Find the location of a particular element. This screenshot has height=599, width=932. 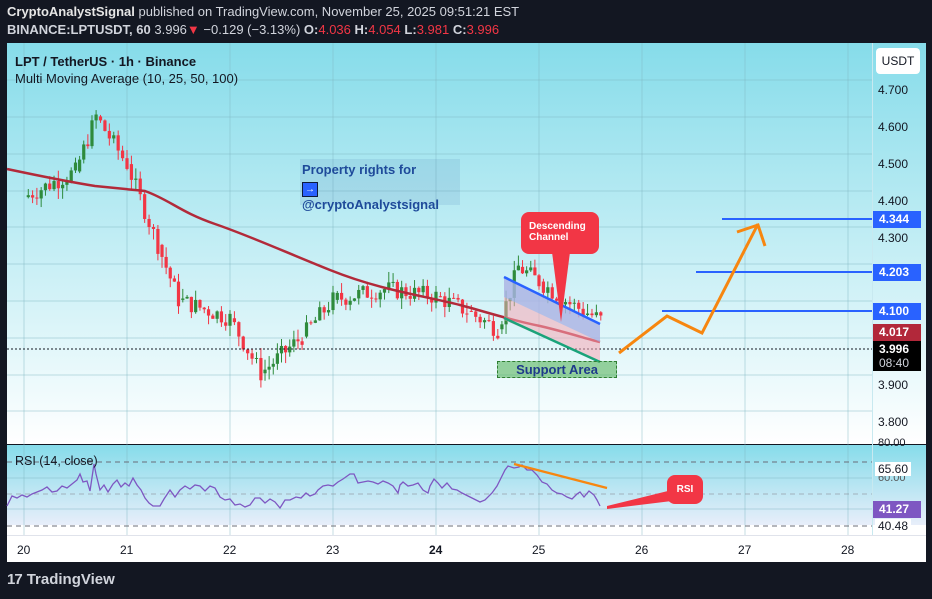

low-label: L: is located at coordinates (410, 29).